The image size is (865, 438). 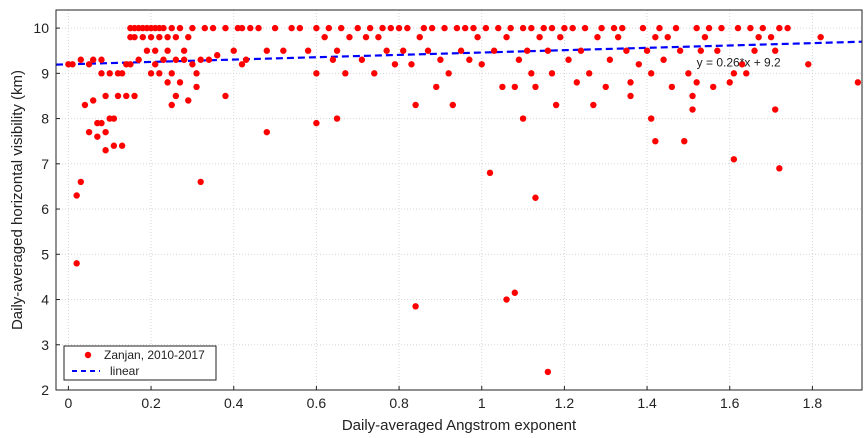 I want to click on y-tick-label: 3, so click(x=45, y=345).